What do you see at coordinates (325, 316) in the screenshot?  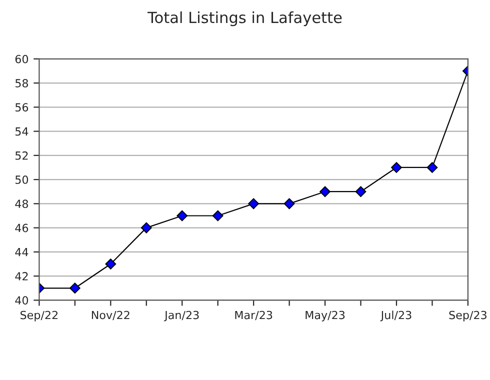 I see `x-tick-label: May/23` at bounding box center [325, 316].